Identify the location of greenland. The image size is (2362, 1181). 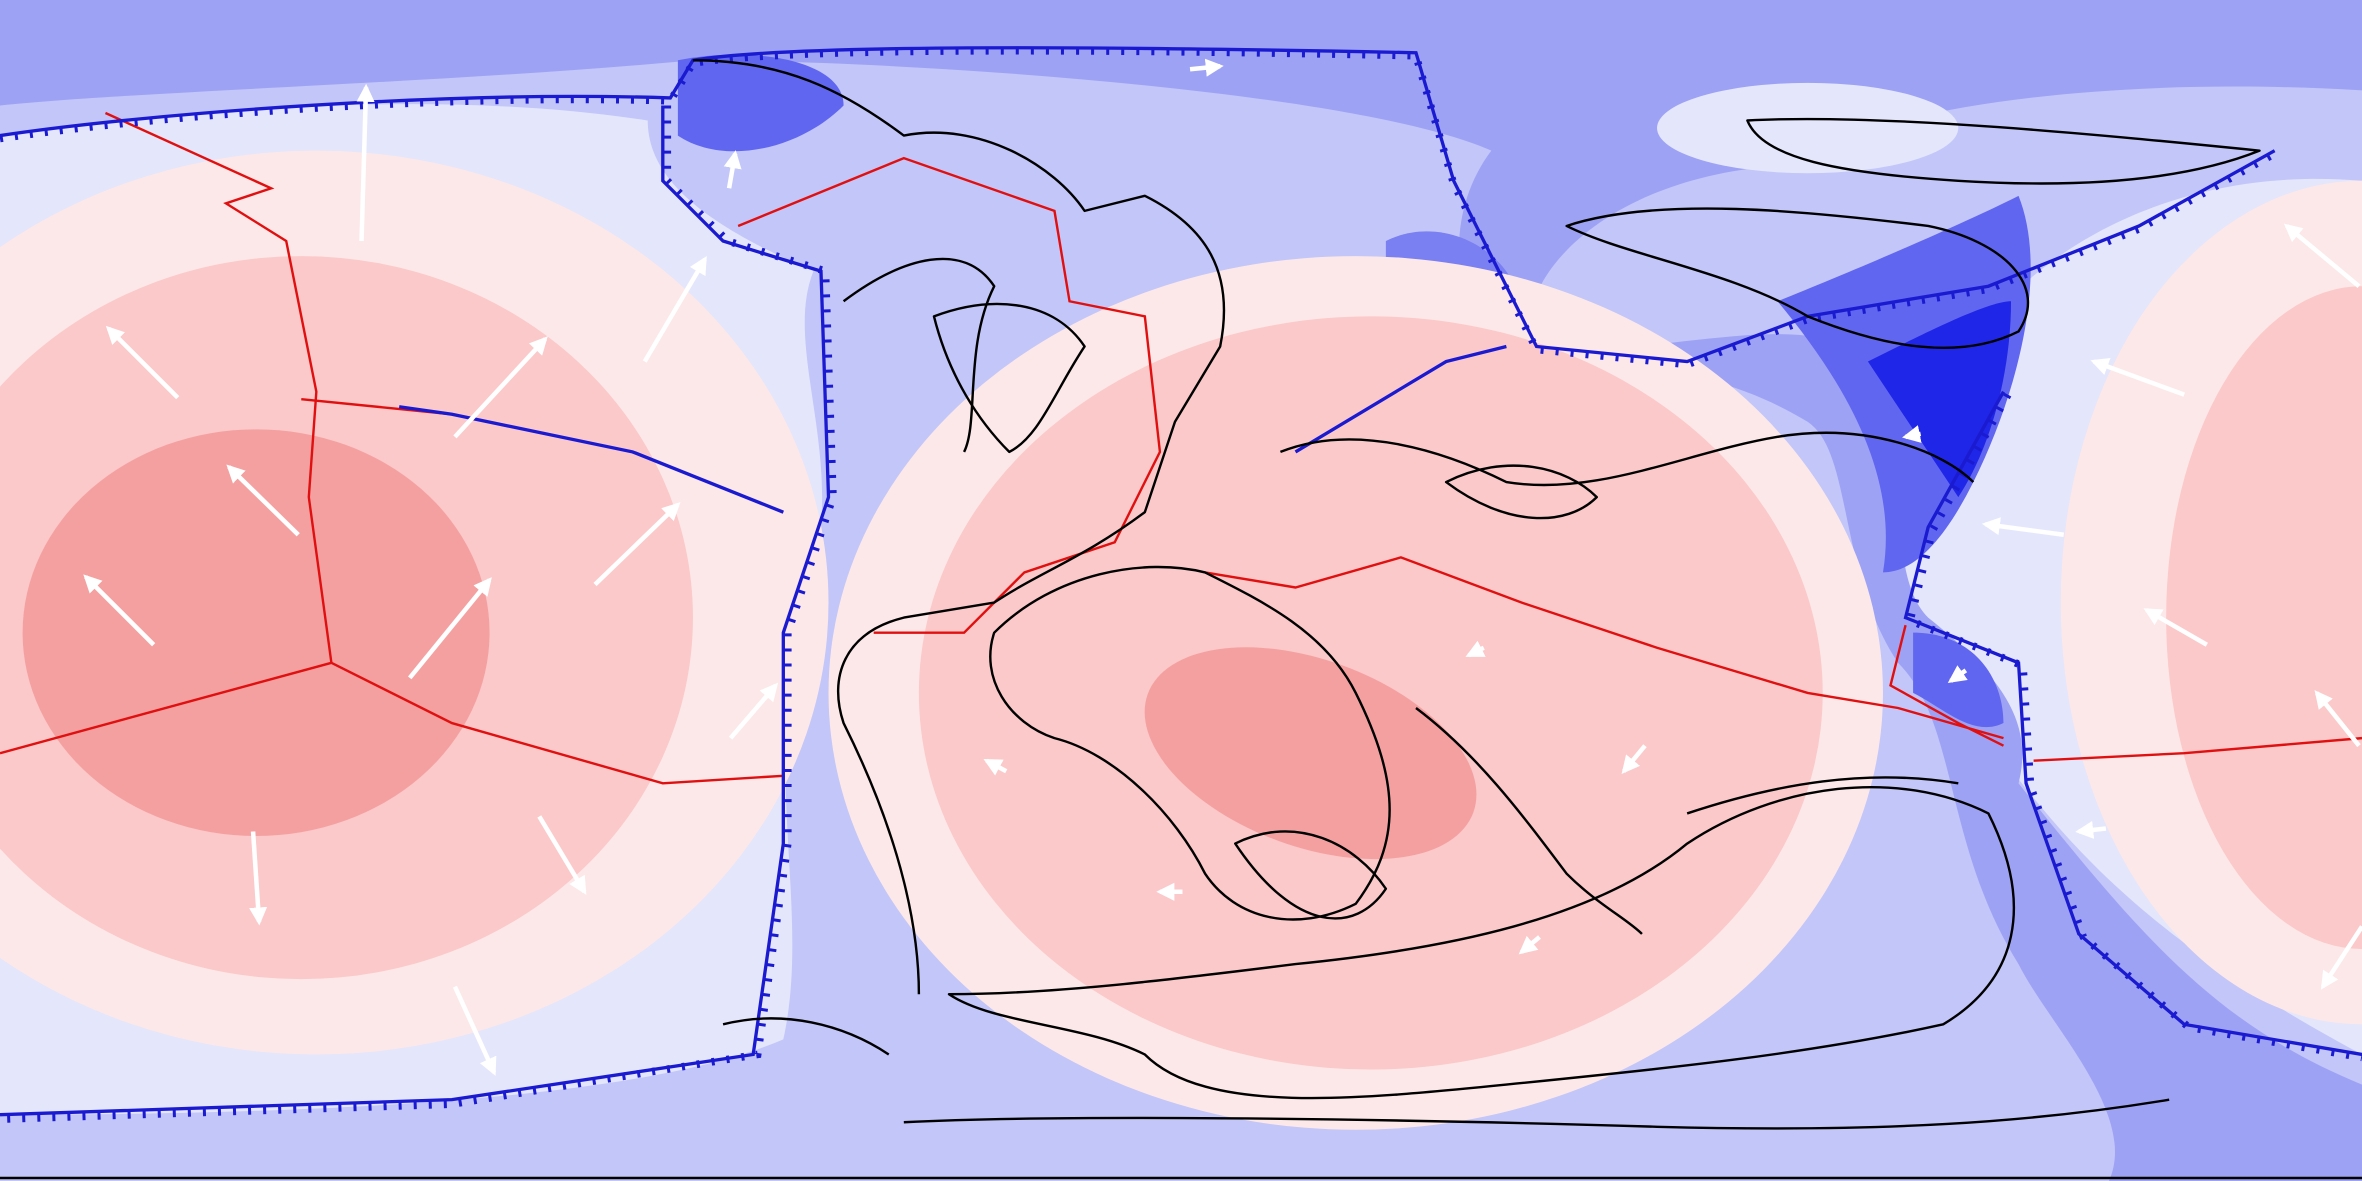
(1009, 378).